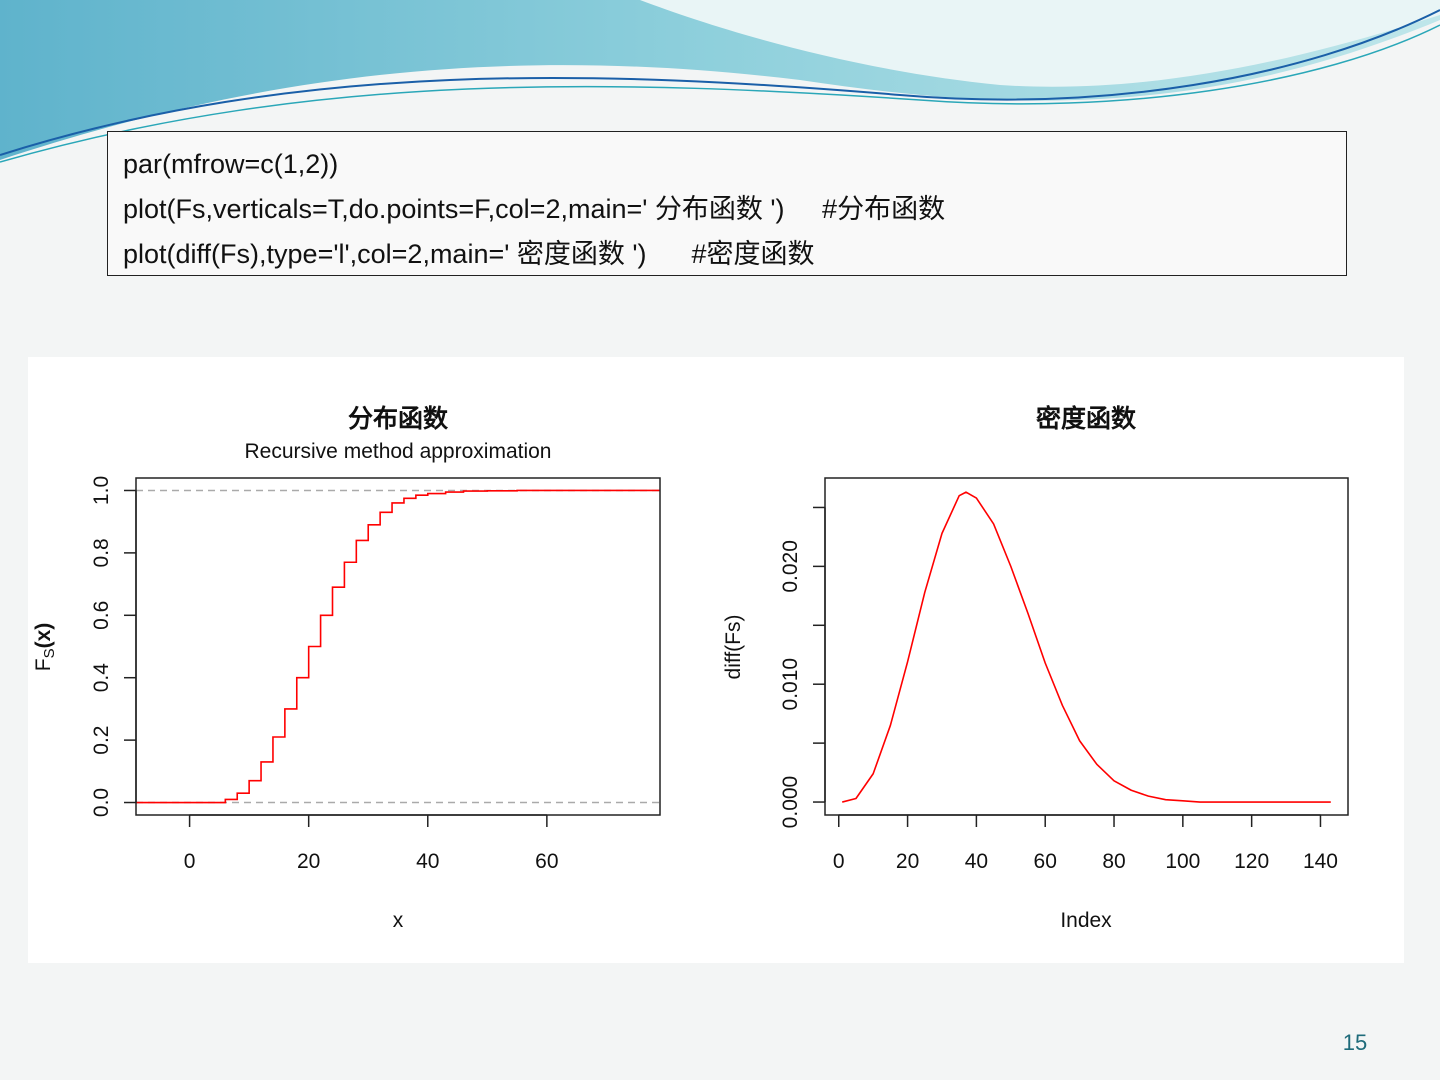 Image resolution: width=1440 pixels, height=1080 pixels. Describe the element at coordinates (101, 678) in the screenshot. I see `y-tick-label: 0.4` at that location.